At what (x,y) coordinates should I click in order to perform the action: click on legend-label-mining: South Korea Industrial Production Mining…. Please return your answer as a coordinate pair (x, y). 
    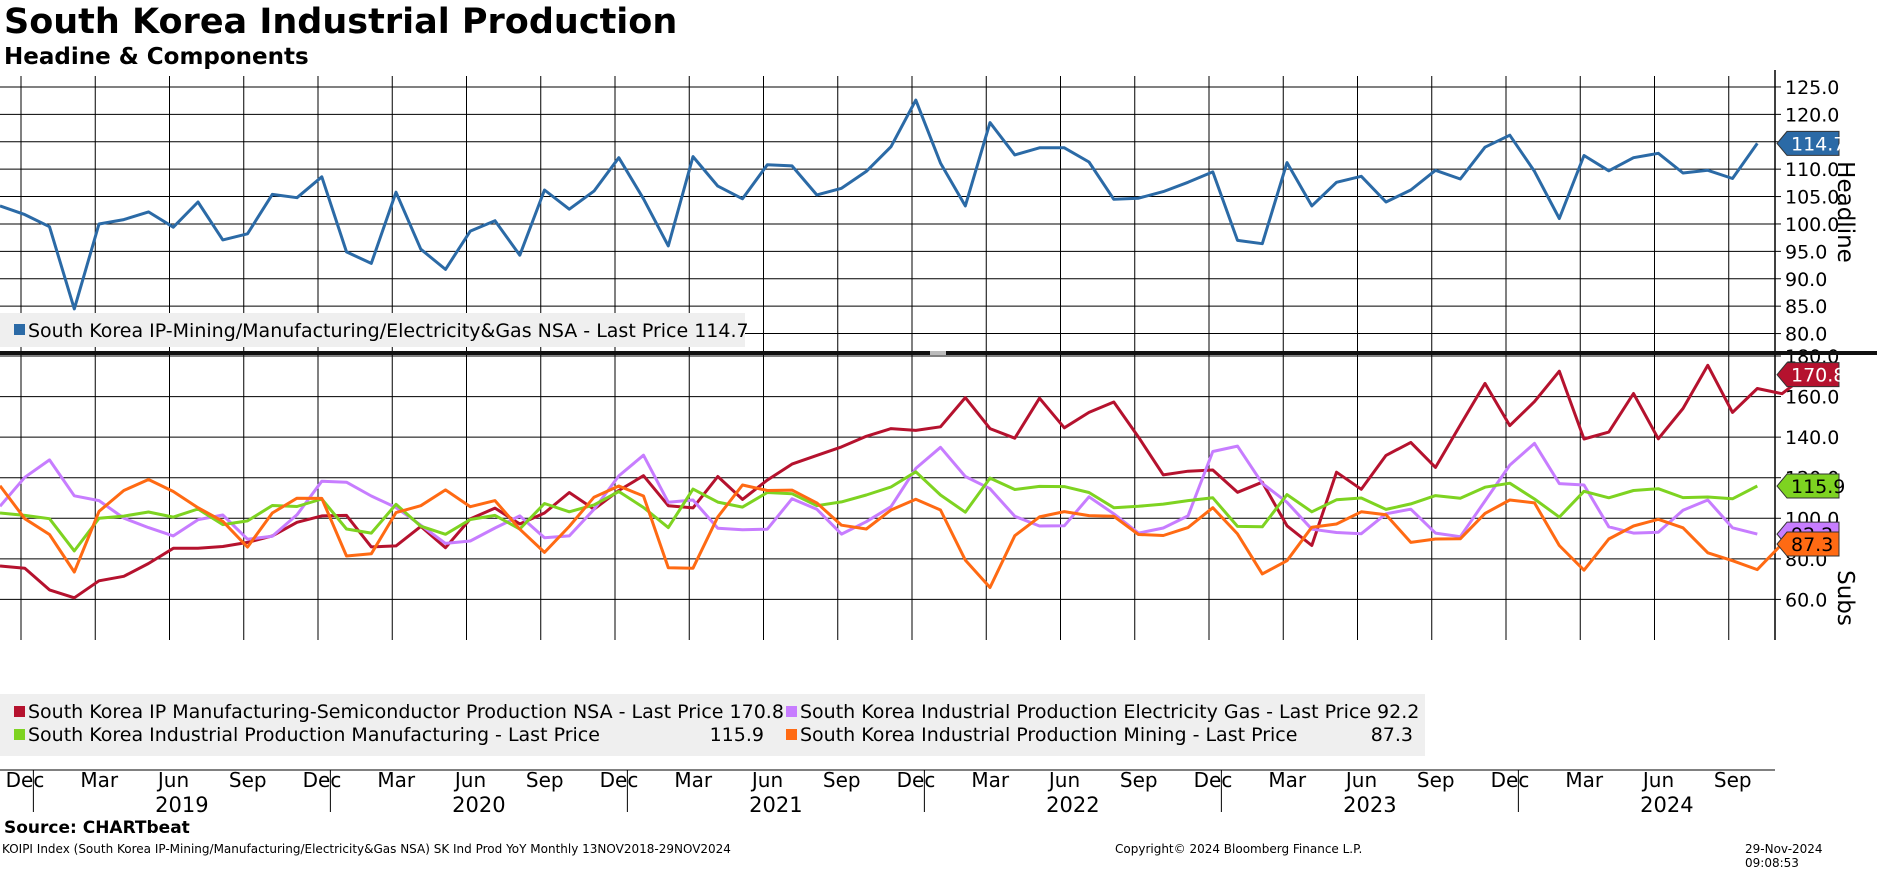
    Looking at the image, I should click on (1048, 735).